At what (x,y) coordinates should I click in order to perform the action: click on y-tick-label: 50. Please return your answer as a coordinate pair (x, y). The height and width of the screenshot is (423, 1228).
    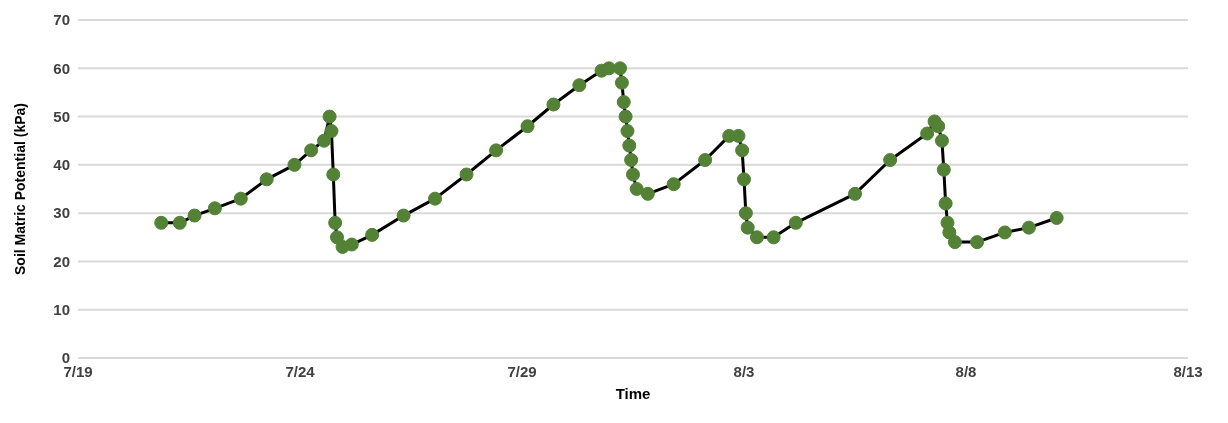
    Looking at the image, I should click on (61, 116).